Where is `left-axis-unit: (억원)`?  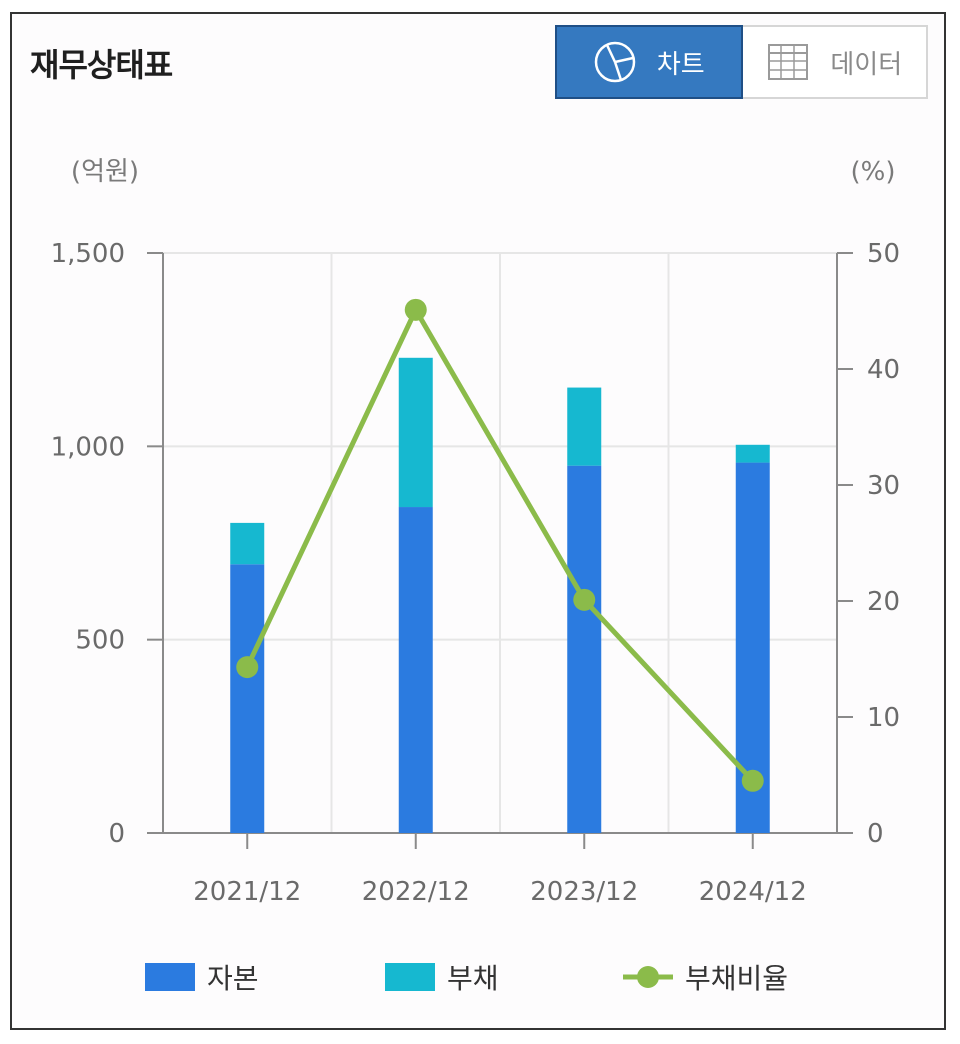 left-axis-unit: (억원) is located at coordinates (105, 172).